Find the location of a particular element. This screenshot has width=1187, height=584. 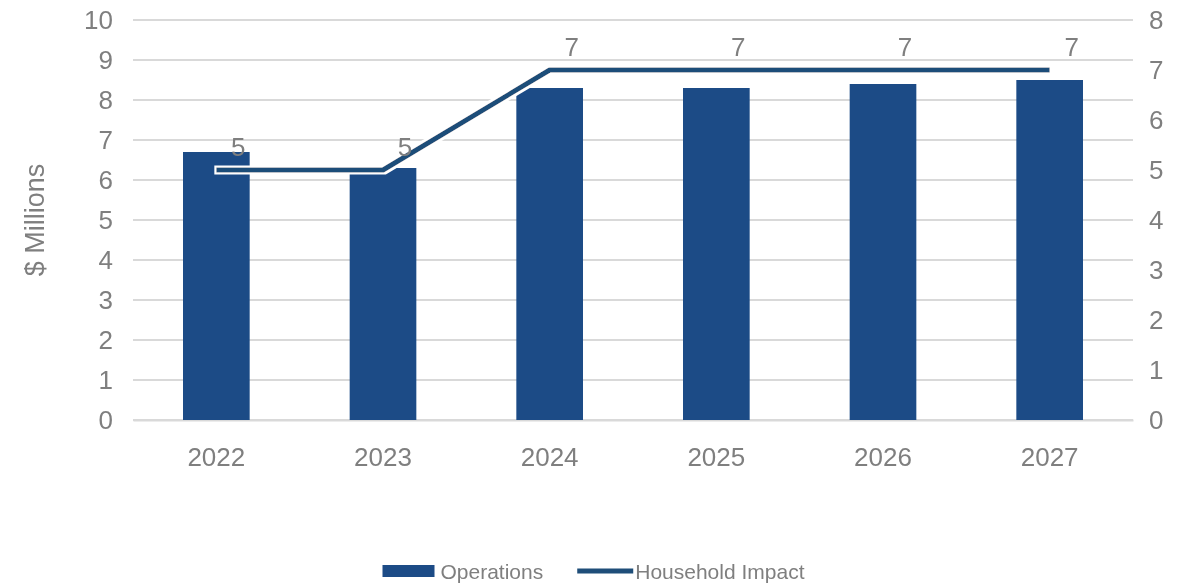

y-tick-label: 3 is located at coordinates (105, 299).